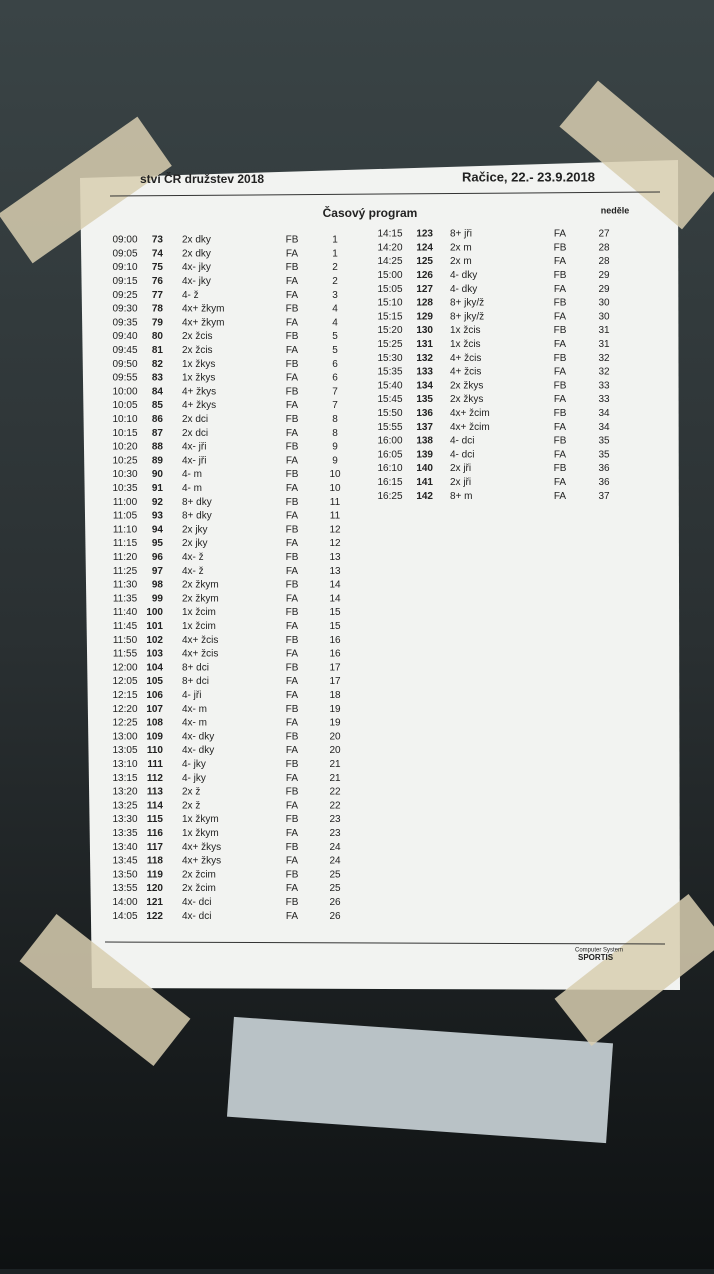 This screenshot has width=714, height=1274. I want to click on time: 11:00, so click(125, 502).